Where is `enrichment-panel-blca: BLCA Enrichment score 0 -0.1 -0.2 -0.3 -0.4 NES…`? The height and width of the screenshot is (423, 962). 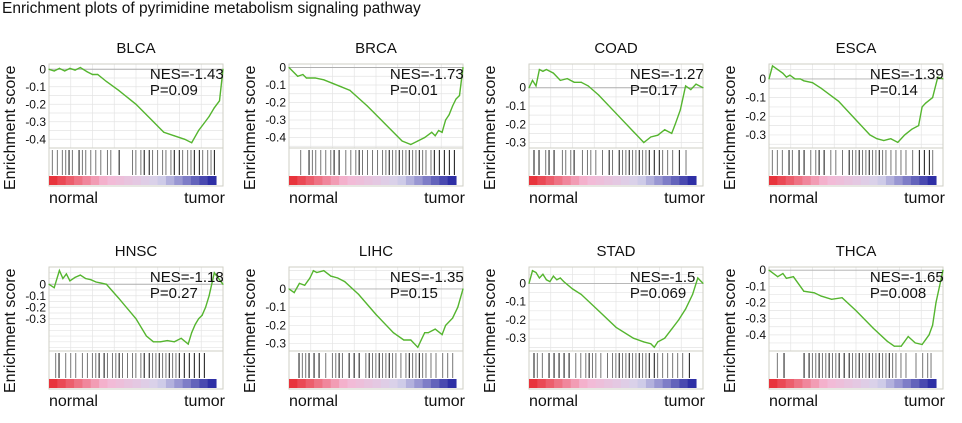
enrichment-panel-blca: BLCA Enrichment score 0 -0.1 -0.2 -0.3 -0.4 NES… is located at coordinates (120, 130).